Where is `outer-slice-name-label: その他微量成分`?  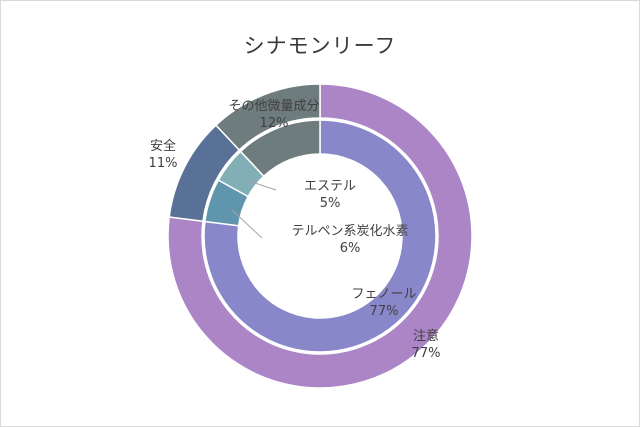
outer-slice-name-label: その他微量成分 is located at coordinates (273, 106).